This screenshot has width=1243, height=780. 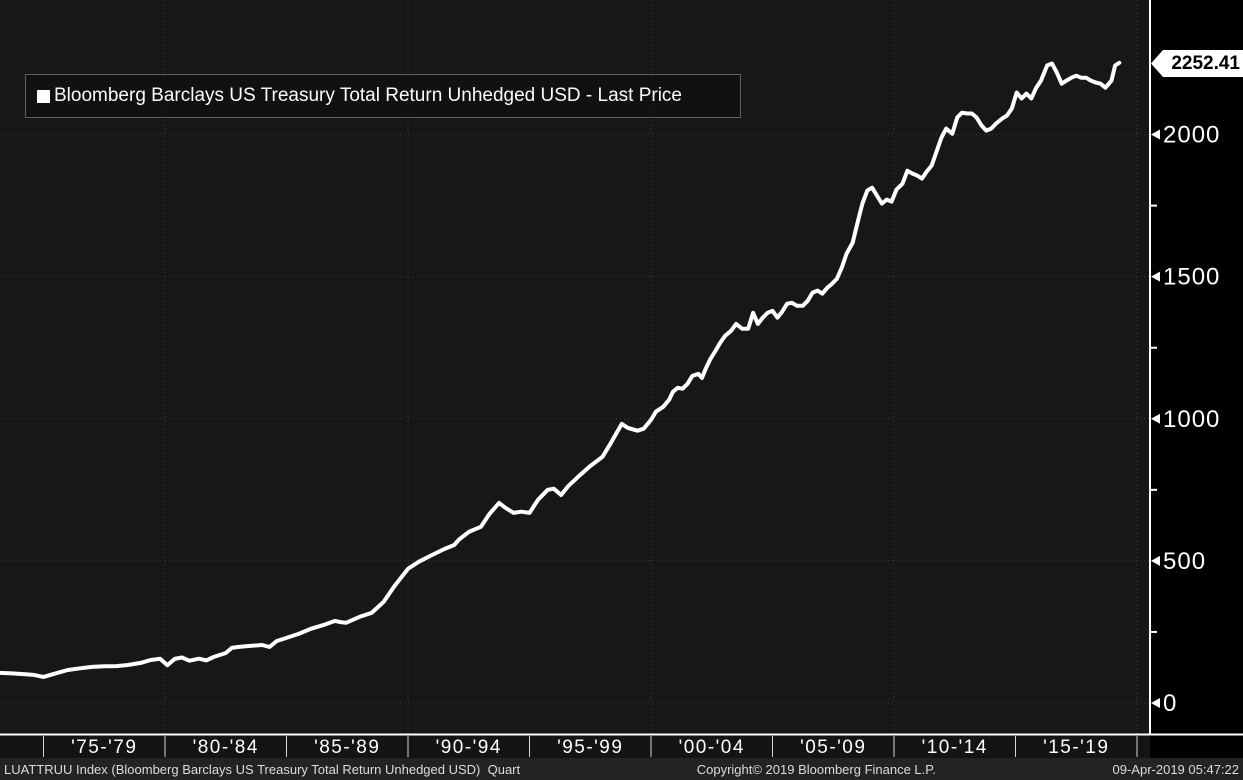 What do you see at coordinates (1175, 769) in the screenshot?
I see `status-timestamp: 09-Apr-2019 05:47:22` at bounding box center [1175, 769].